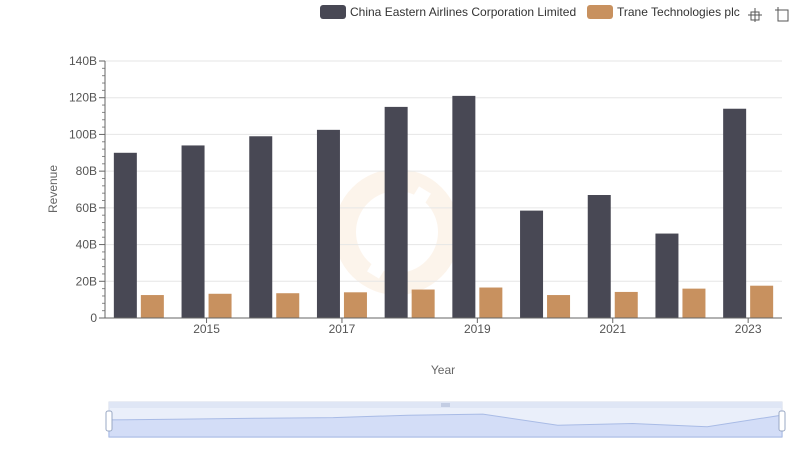  Describe the element at coordinates (86, 245) in the screenshot. I see `y-tick-label: 40B` at that location.